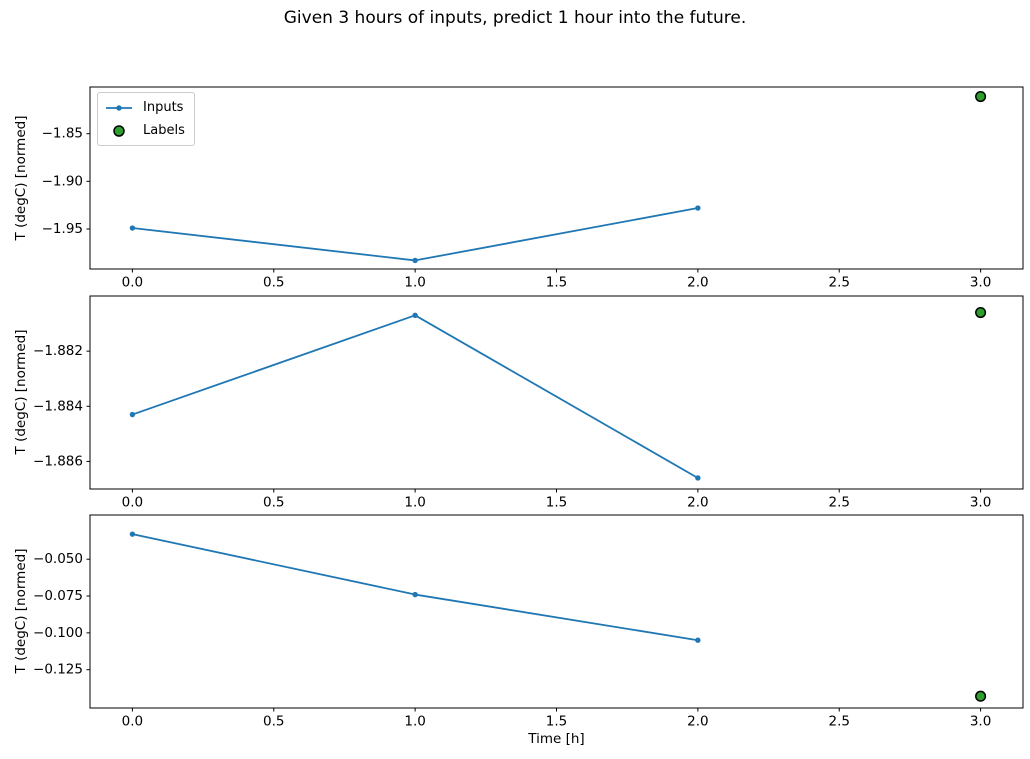  I want to click on svg-text: −1.95, so click(62, 229).